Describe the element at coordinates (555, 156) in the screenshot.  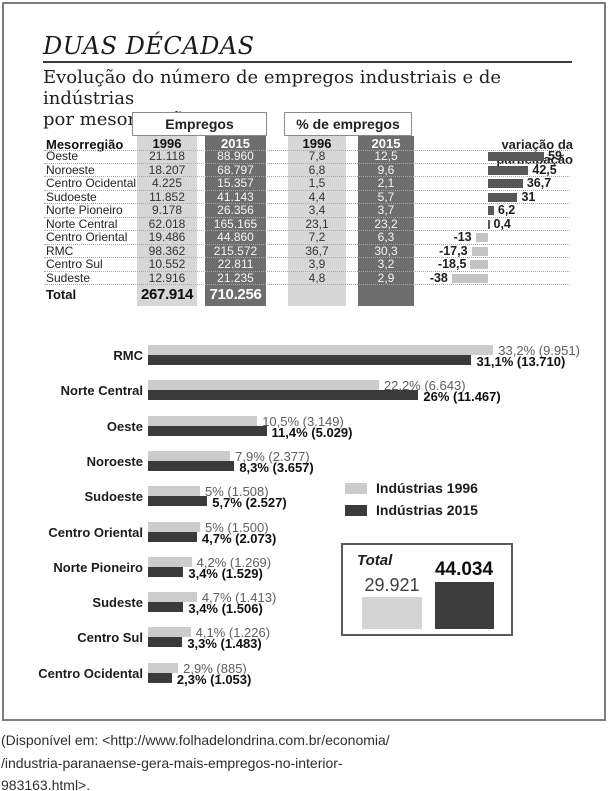
I see `variation-value: 59` at that location.